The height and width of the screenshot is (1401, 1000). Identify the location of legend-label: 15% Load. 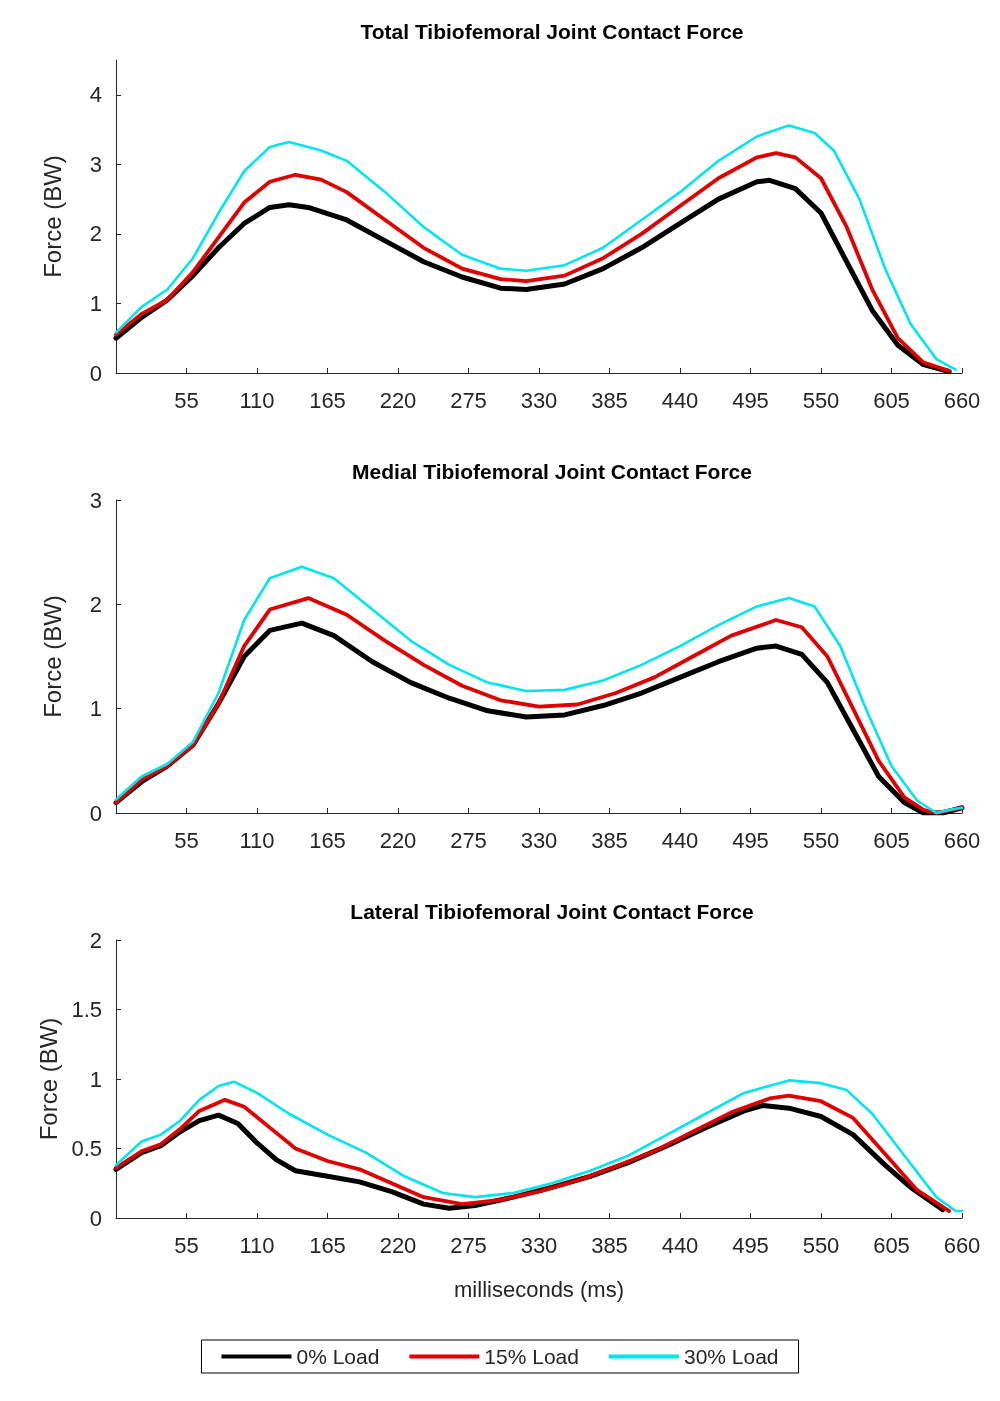
(531, 1356).